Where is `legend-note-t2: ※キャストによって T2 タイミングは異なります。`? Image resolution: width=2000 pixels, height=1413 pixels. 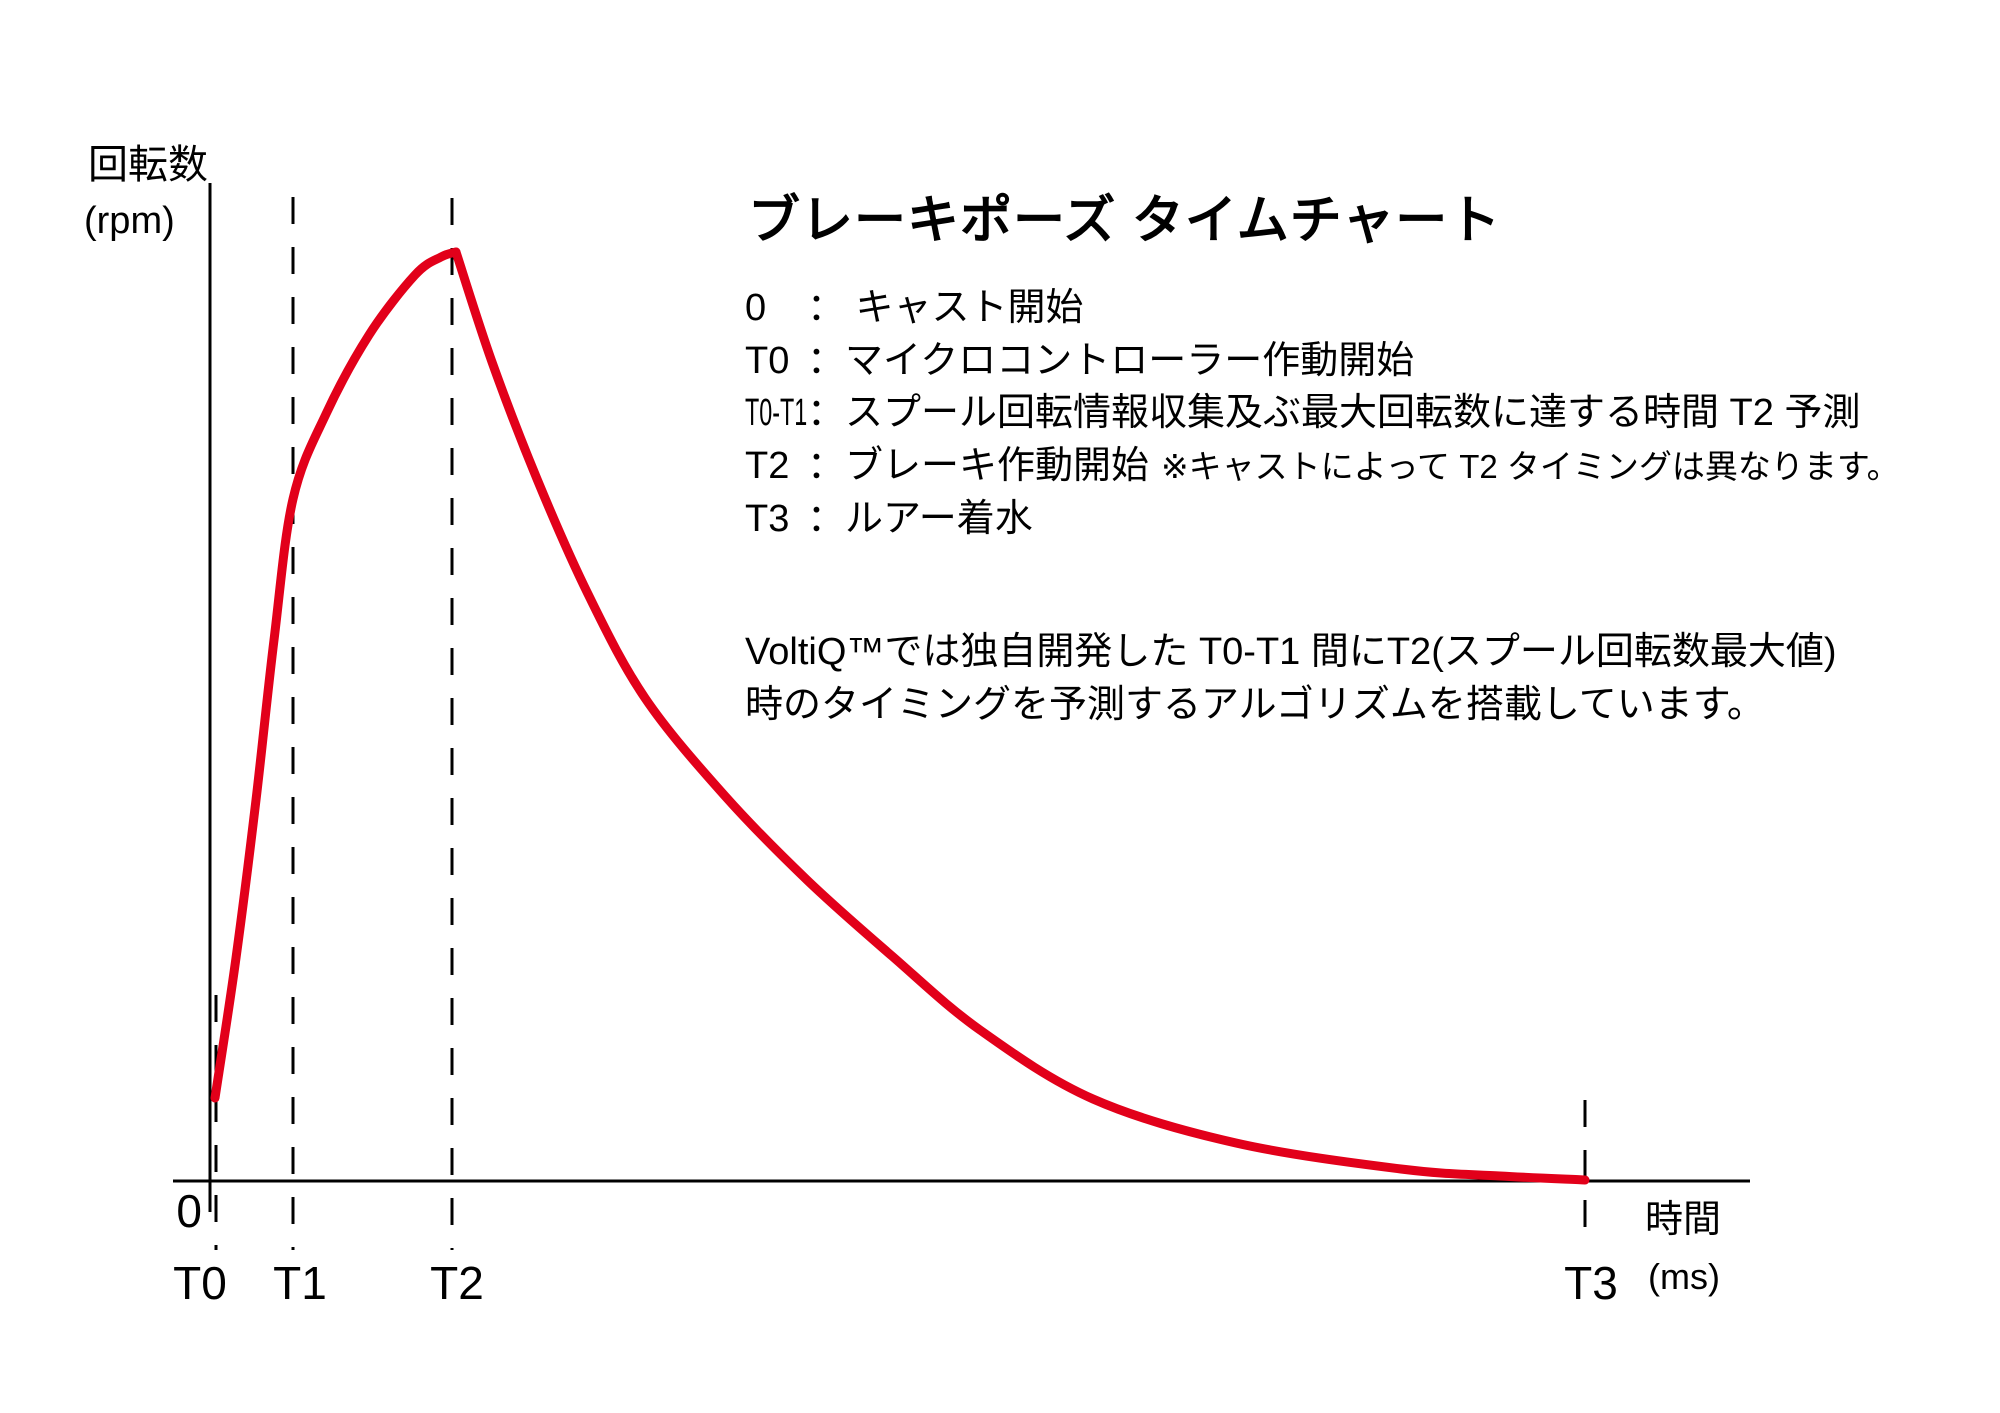 legend-note-t2: ※キャストによって T2 タイミングは異なります。 is located at coordinates (1530, 466).